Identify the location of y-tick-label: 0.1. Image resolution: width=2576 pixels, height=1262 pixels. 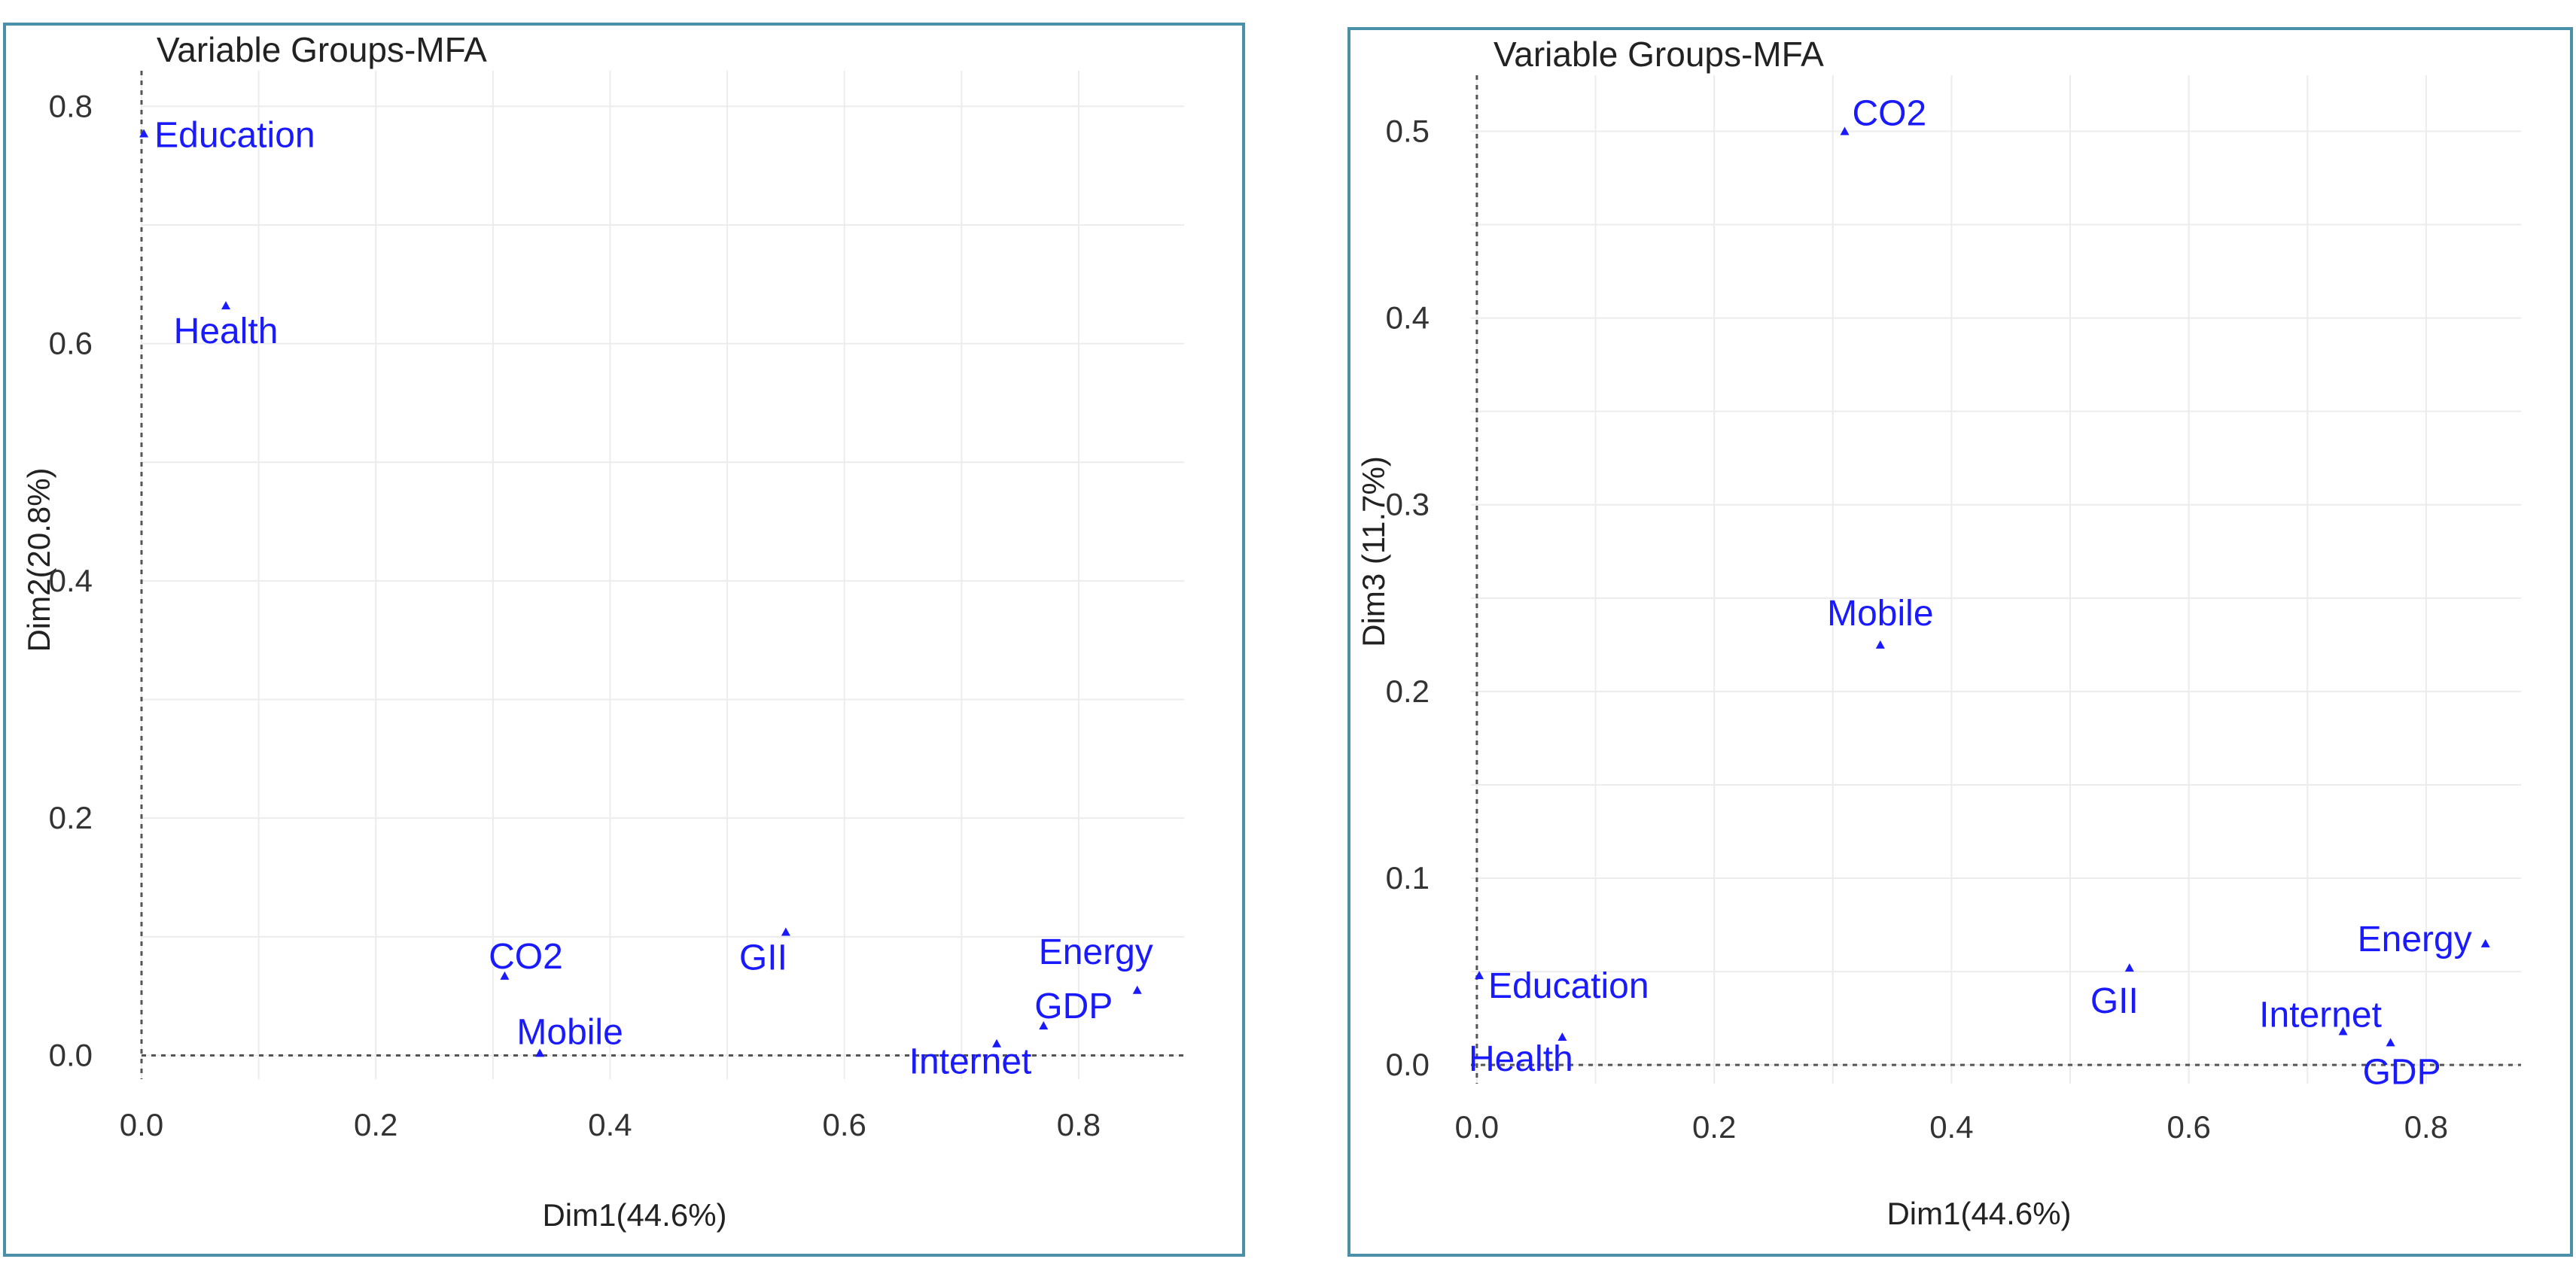
(1408, 878).